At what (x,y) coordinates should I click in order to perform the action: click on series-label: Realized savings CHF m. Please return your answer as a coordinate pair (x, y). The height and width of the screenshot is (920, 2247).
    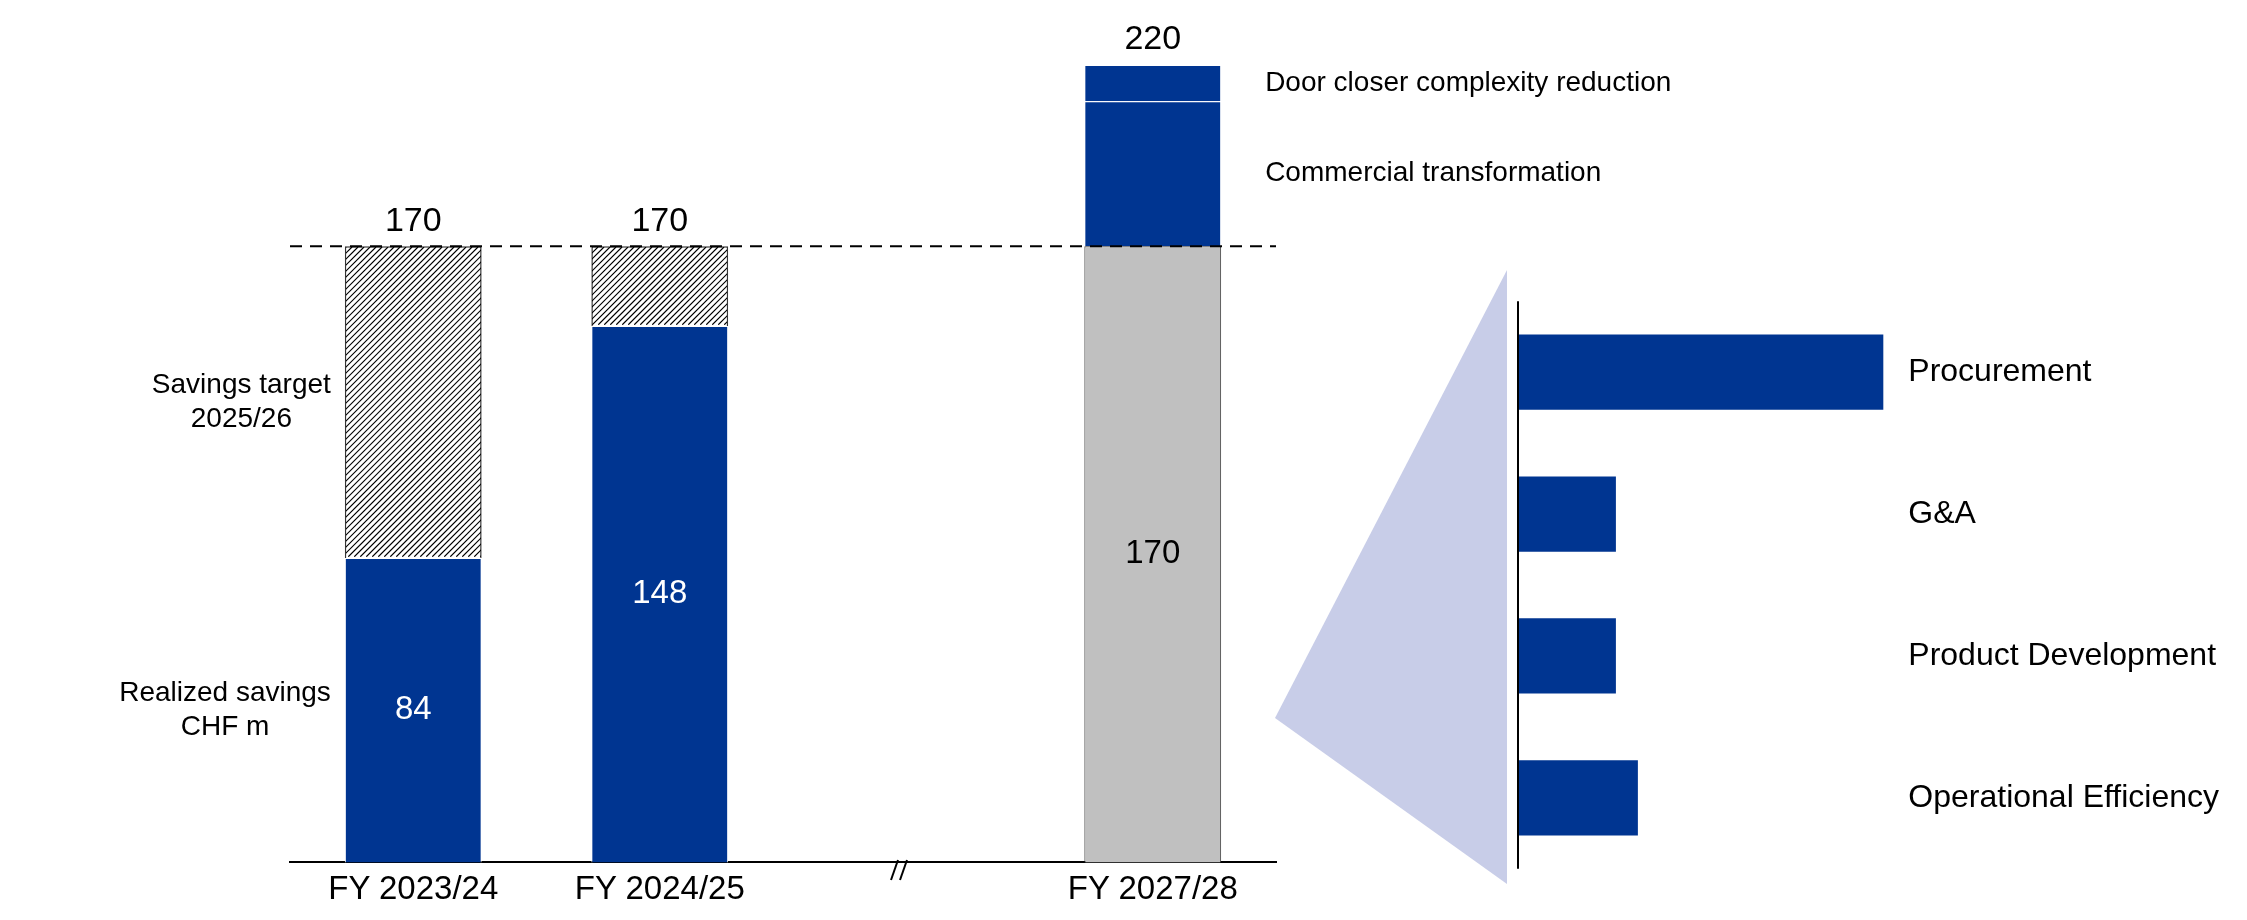
    Looking at the image, I should click on (225, 708).